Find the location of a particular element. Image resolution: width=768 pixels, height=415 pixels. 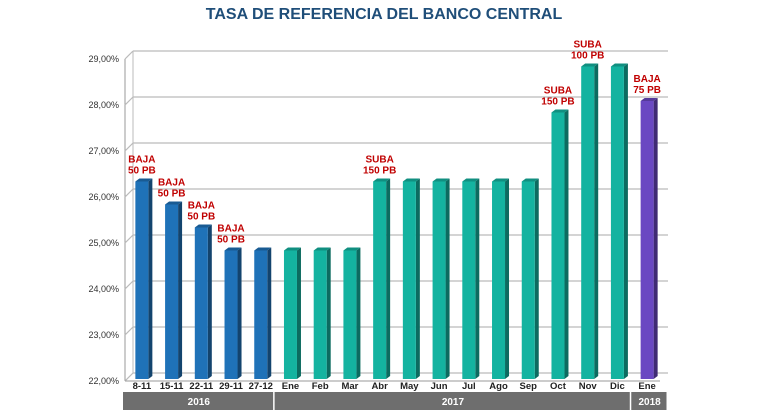

y-tick-label: 28,00% is located at coordinates (103, 105).